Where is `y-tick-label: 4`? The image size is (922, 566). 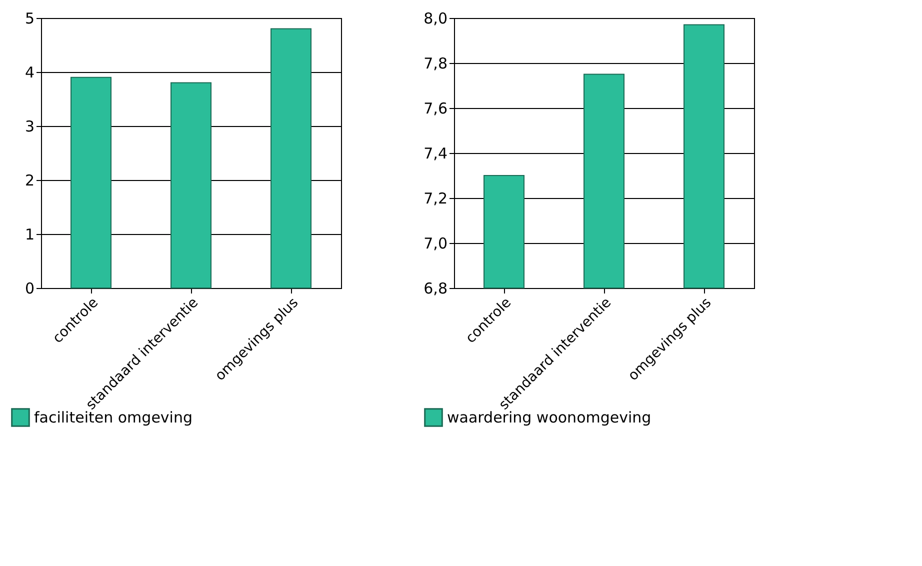
y-tick-label: 4 is located at coordinates (29, 73).